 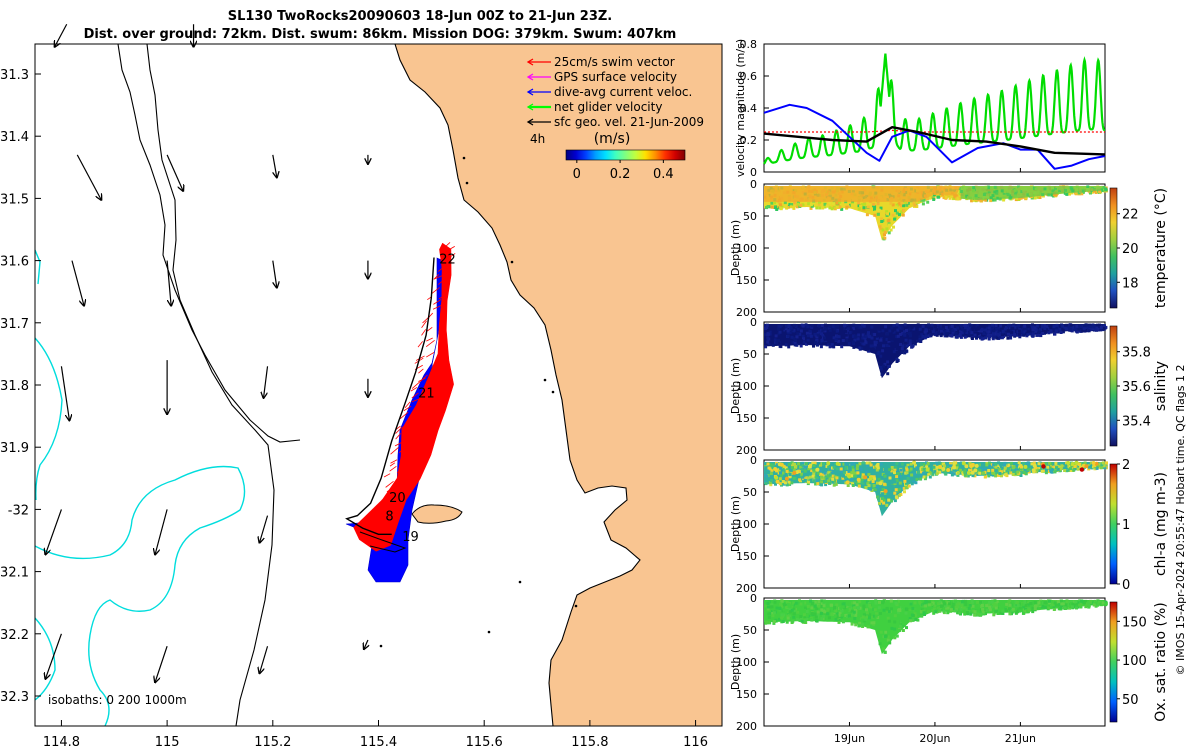 I want to click on oxygen-section-fill, so click(x=934, y=627).